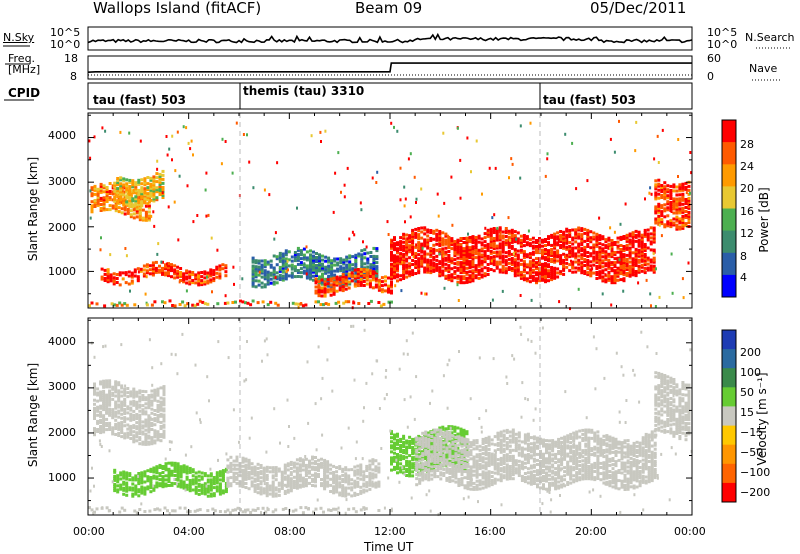 Image resolution: width=800 pixels, height=554 pixels. Describe the element at coordinates (747, 211) in the screenshot. I see `power-cbar-tick-16: 16` at that location.